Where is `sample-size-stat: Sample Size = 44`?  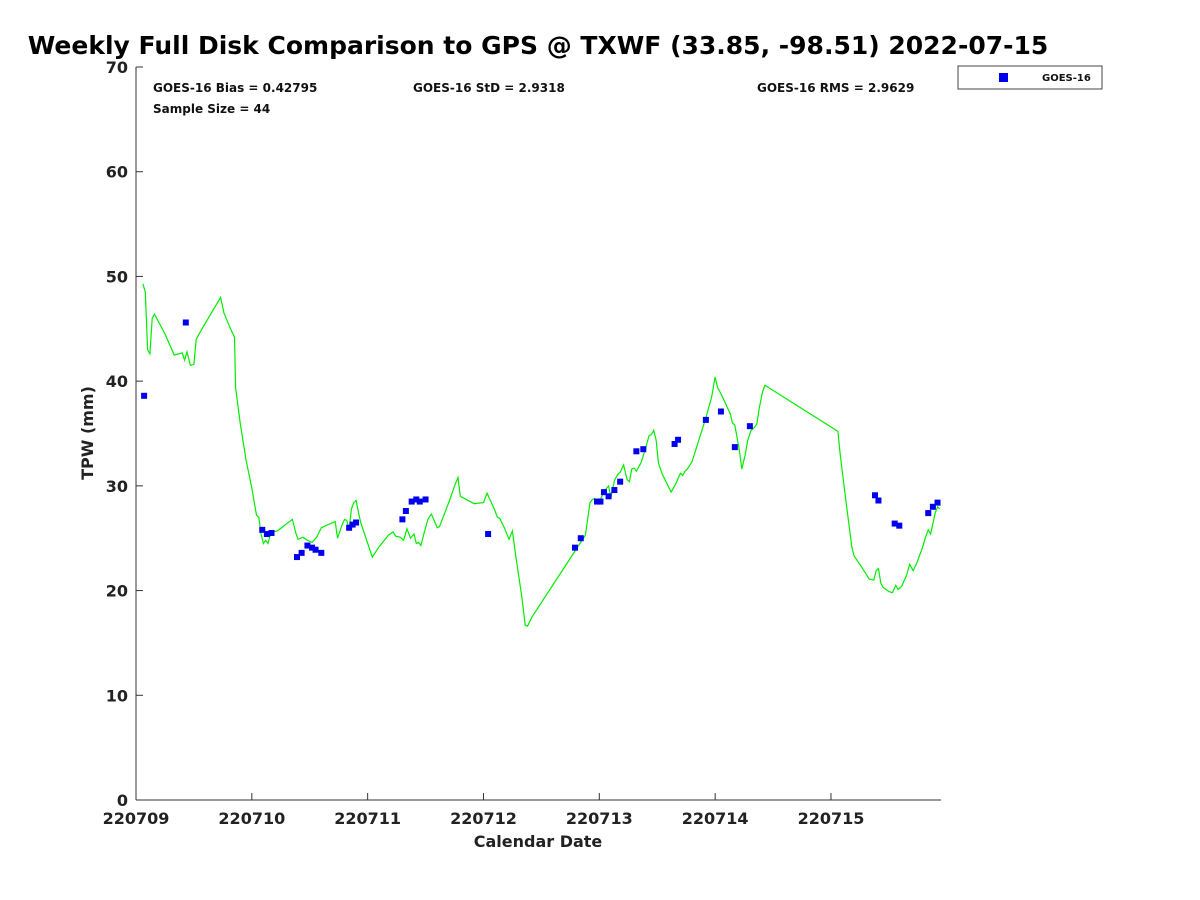 sample-size-stat: Sample Size = 44 is located at coordinates (211, 109).